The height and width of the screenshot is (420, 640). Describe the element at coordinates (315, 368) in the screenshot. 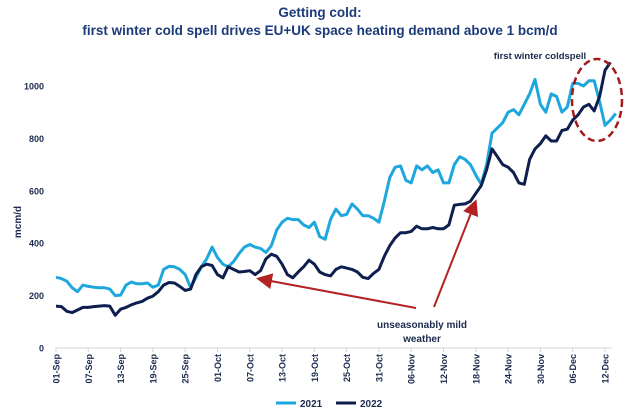

I see `x-tick-label: 19-Oct` at that location.